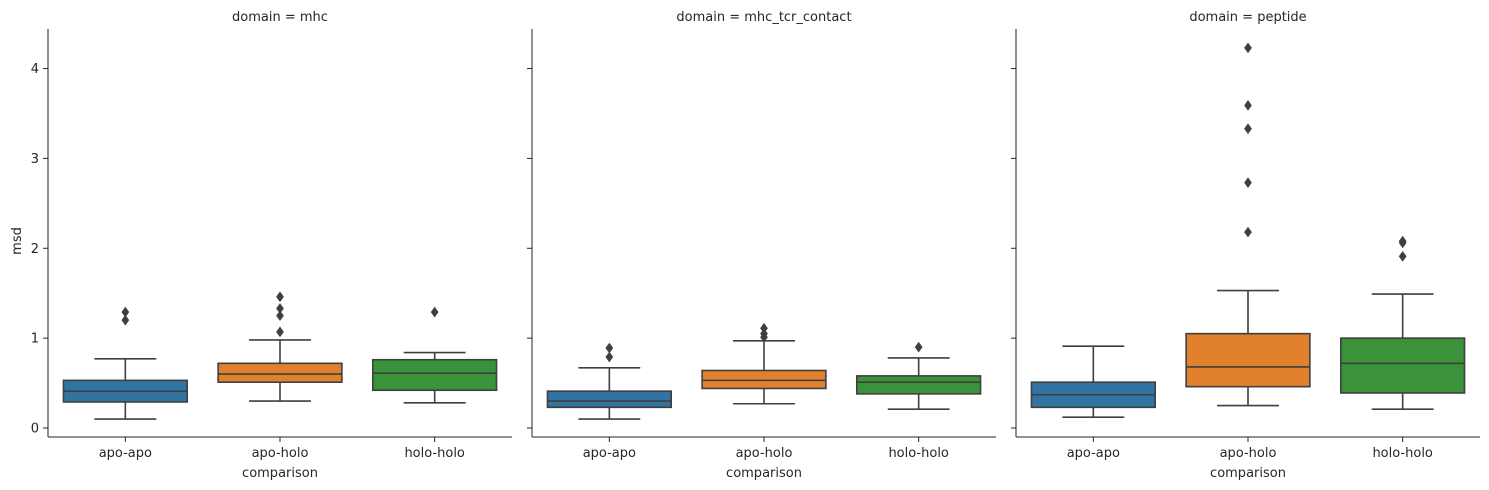 The width and height of the screenshot is (1489, 490). What do you see at coordinates (1247, 17) in the screenshot?
I see `panel-title: domain = peptide` at bounding box center [1247, 17].